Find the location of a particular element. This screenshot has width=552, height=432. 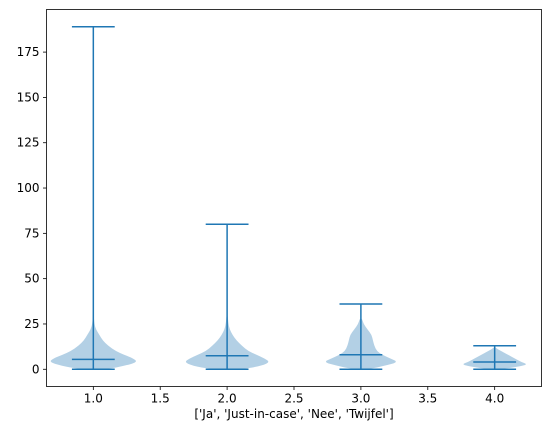

x-tick-label: 4.0 is located at coordinates (494, 399).